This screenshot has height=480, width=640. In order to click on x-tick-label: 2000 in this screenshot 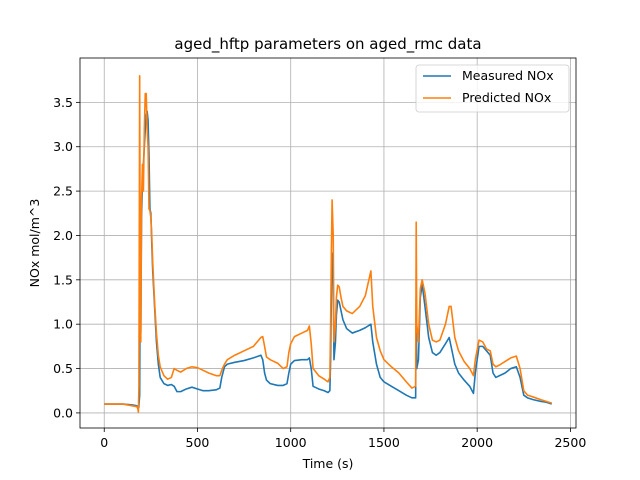, I will do `click(477, 442)`.